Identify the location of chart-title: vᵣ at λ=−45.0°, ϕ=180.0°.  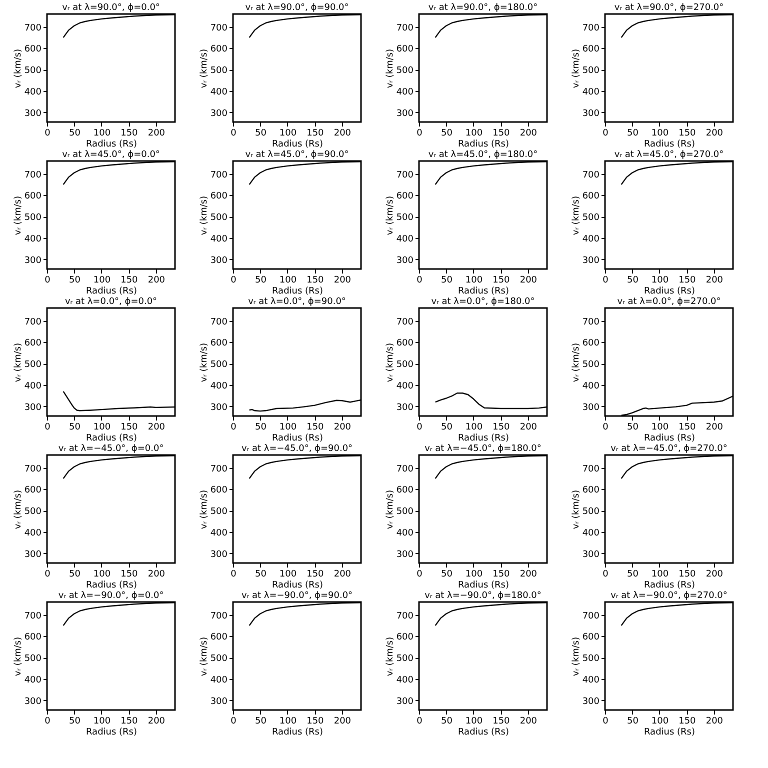
(483, 449).